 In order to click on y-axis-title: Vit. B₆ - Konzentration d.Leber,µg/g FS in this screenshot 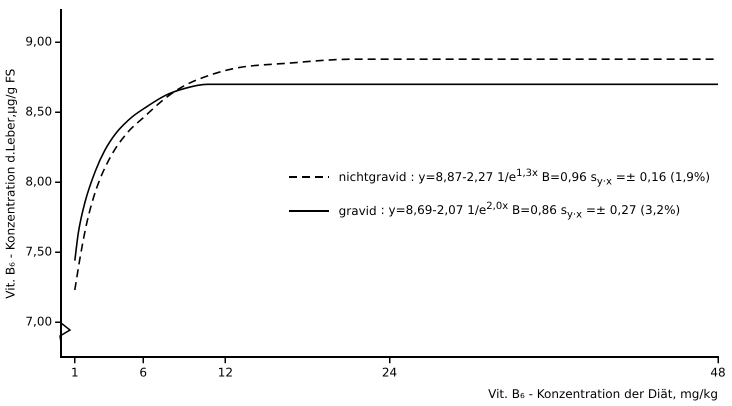, I will do `click(10, 183)`.